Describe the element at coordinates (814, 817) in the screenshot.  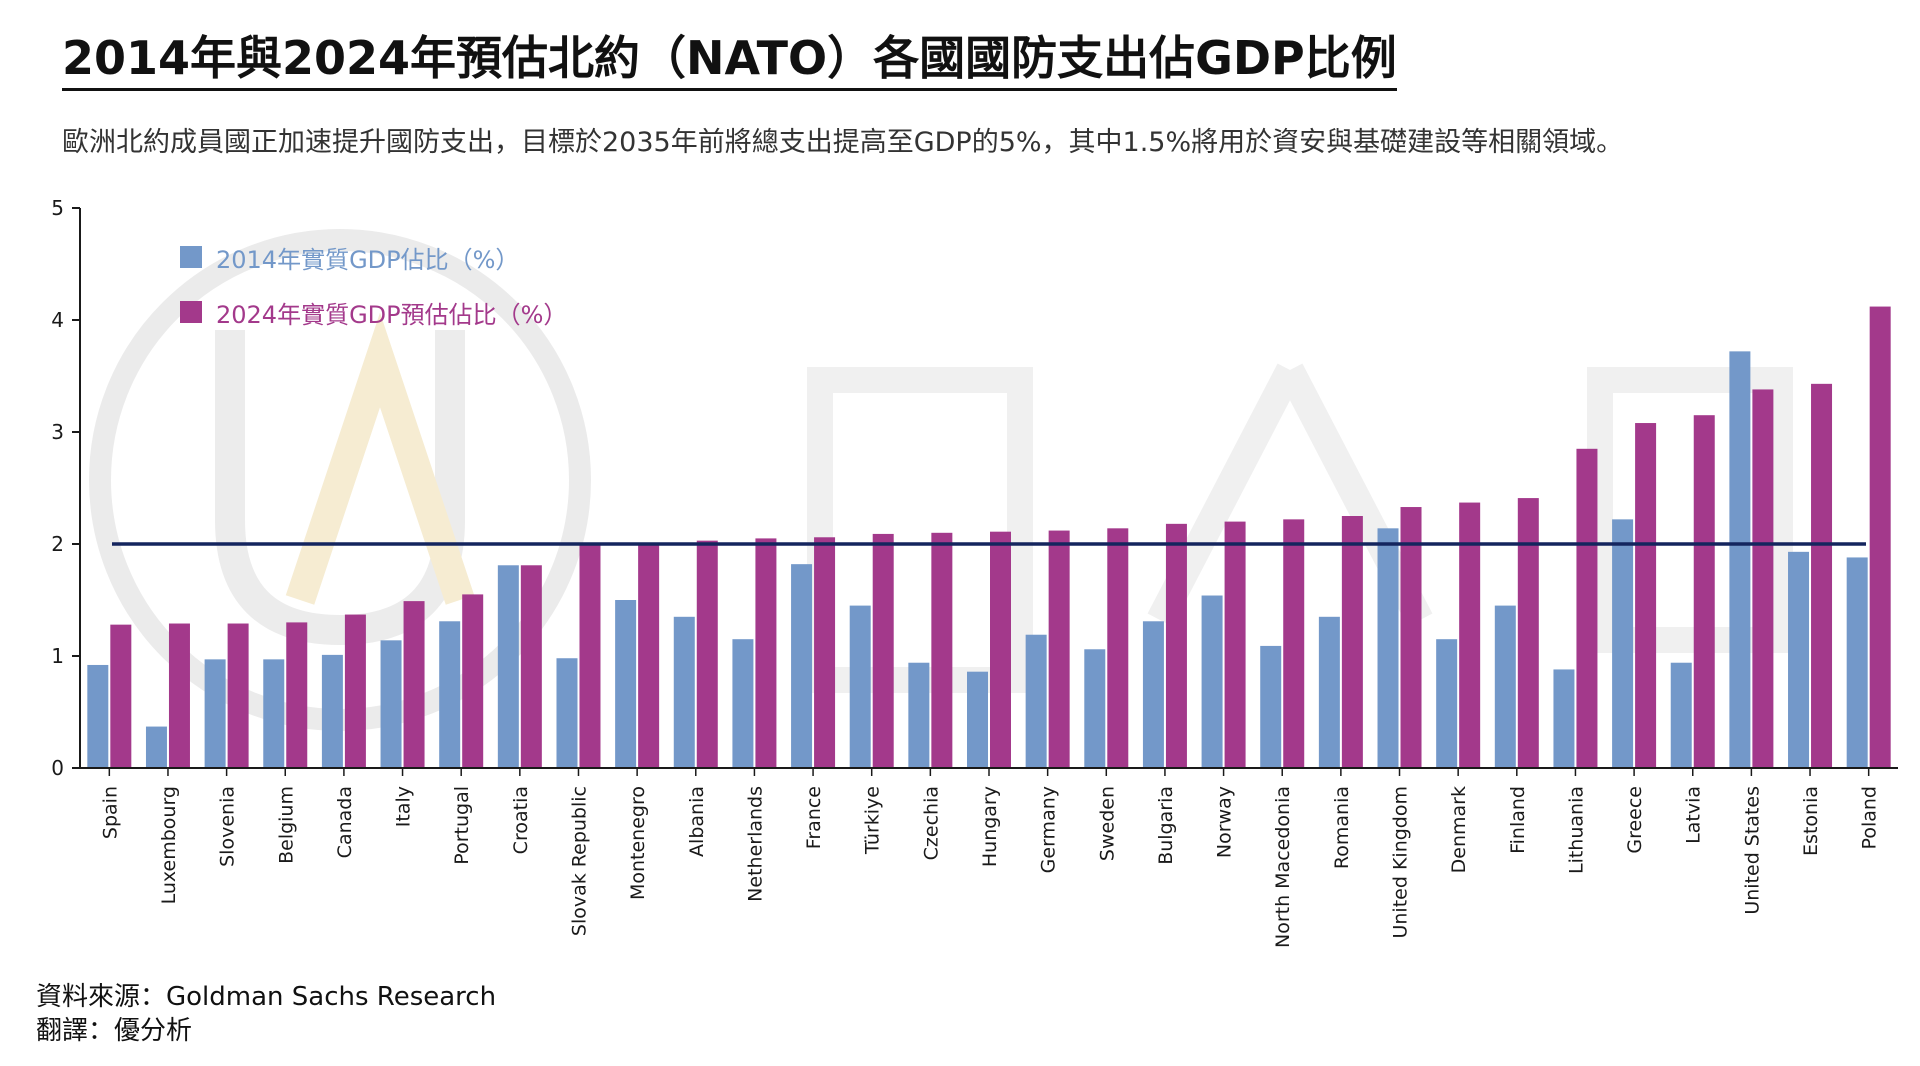
I see `x-tick-label: France` at that location.